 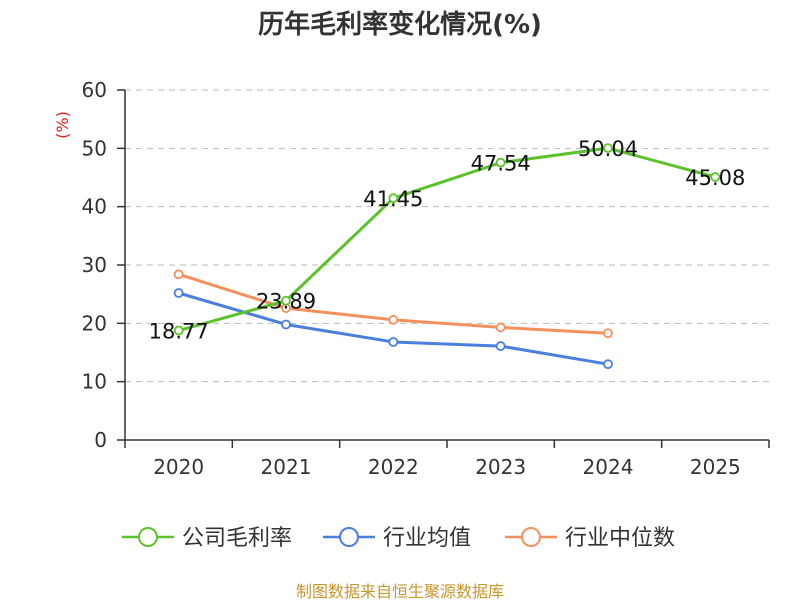 I want to click on x-tick-label: 2023, so click(x=500, y=467).